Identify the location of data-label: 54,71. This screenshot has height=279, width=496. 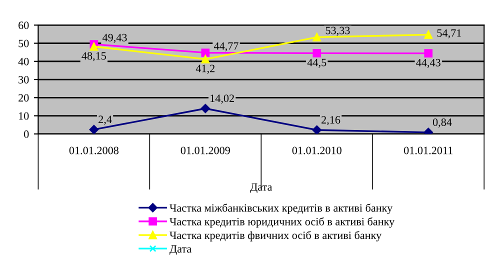
(449, 33).